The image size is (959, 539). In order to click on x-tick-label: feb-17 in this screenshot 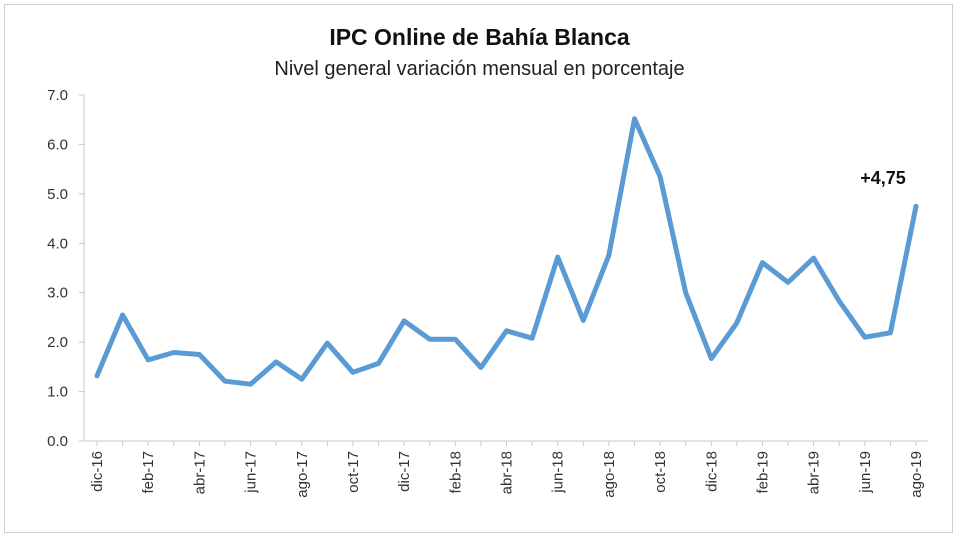, I will do `click(148, 472)`.